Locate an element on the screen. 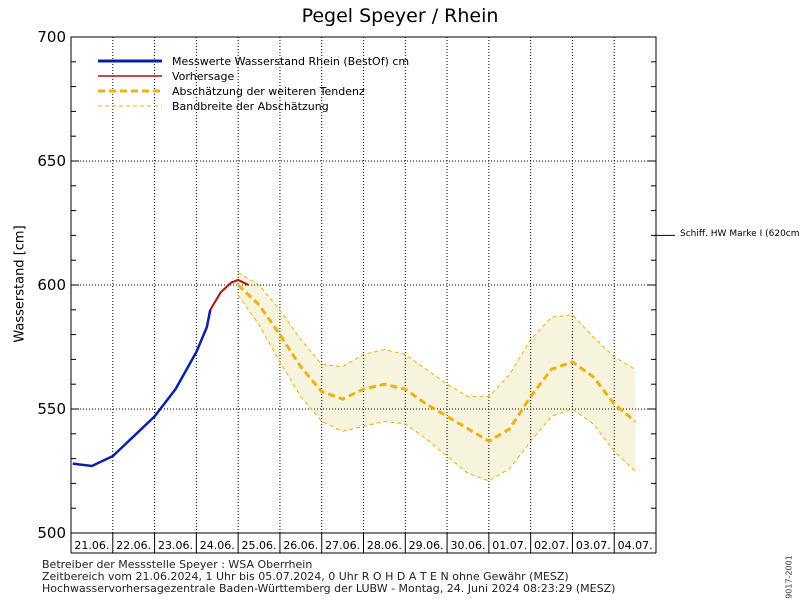 Image resolution: width=800 pixels, height=600 pixels. x-day-label: 28.06. is located at coordinates (384, 545).